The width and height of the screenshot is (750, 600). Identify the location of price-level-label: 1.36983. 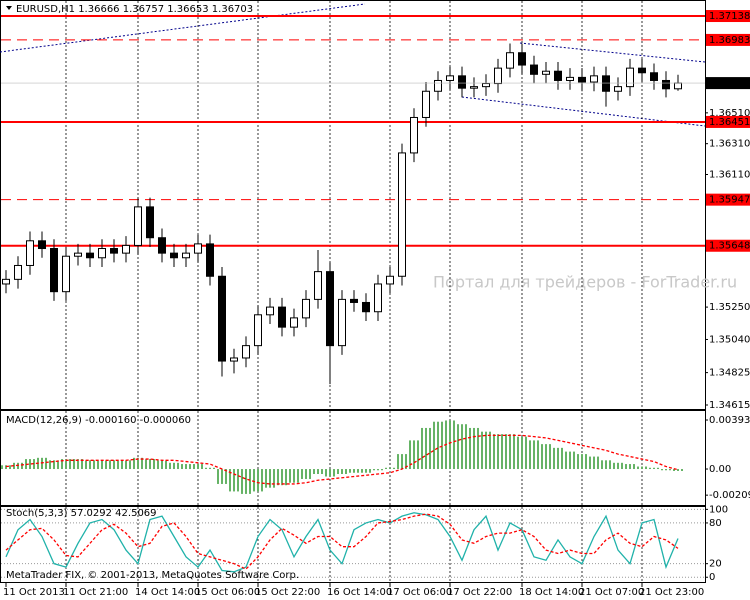
(729, 40).